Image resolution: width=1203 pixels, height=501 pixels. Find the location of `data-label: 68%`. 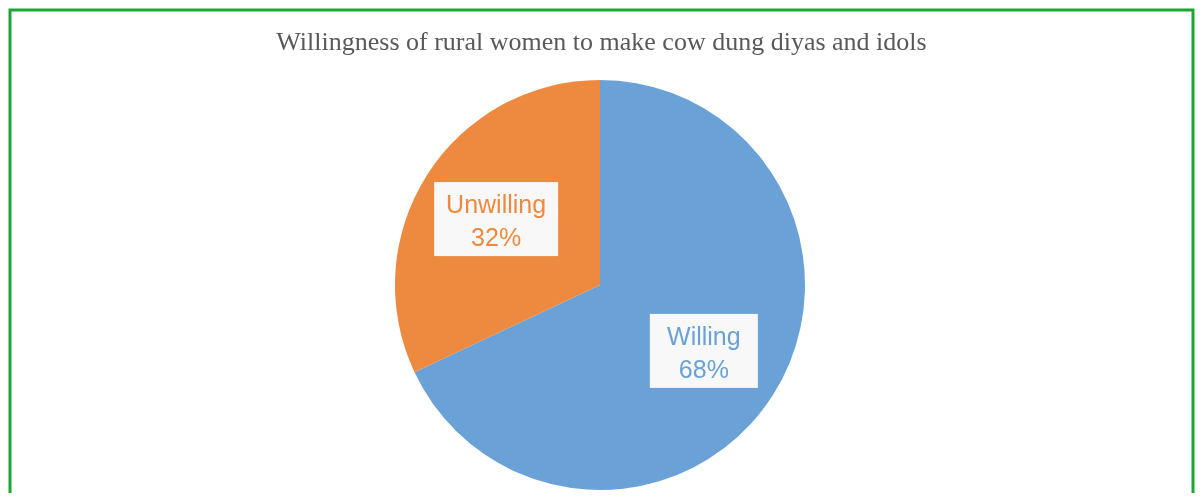

data-label: 68% is located at coordinates (703, 368).